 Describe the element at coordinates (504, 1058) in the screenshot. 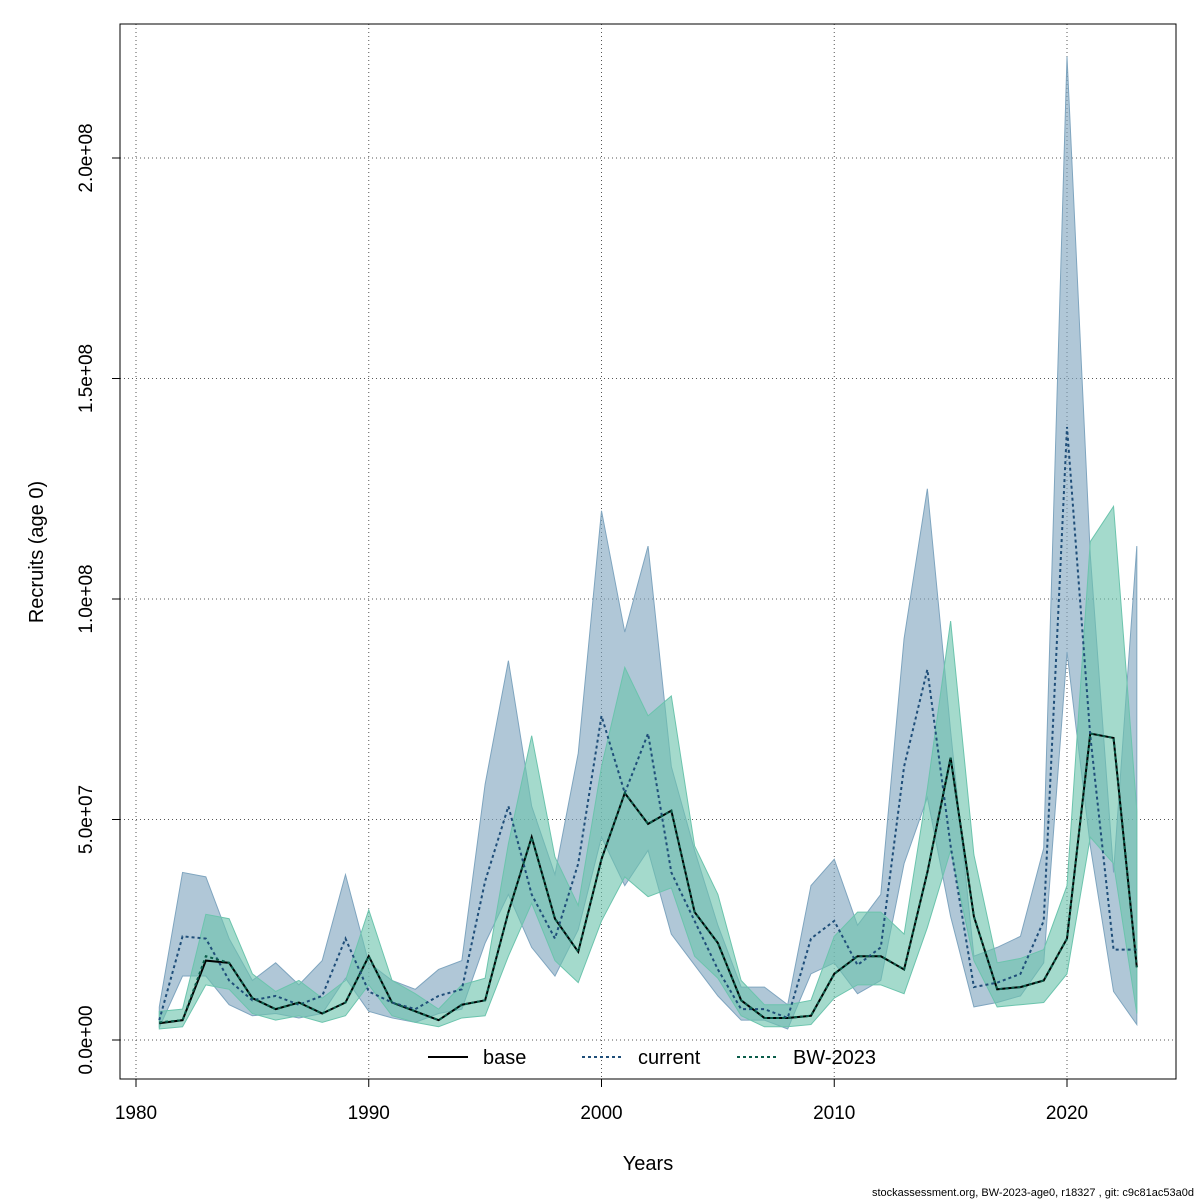

I see `legend-label-base: base` at that location.